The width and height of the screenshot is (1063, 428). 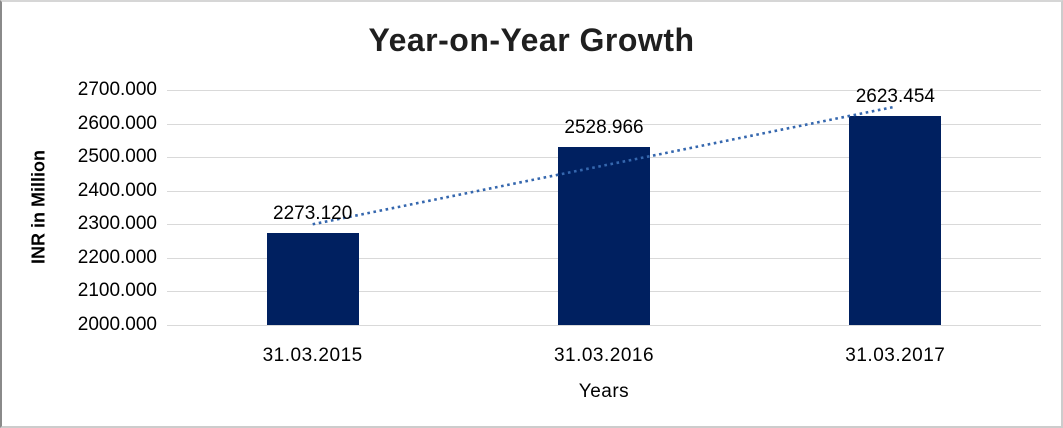 What do you see at coordinates (117, 89) in the screenshot?
I see `y-tick-label: 2700.000` at bounding box center [117, 89].